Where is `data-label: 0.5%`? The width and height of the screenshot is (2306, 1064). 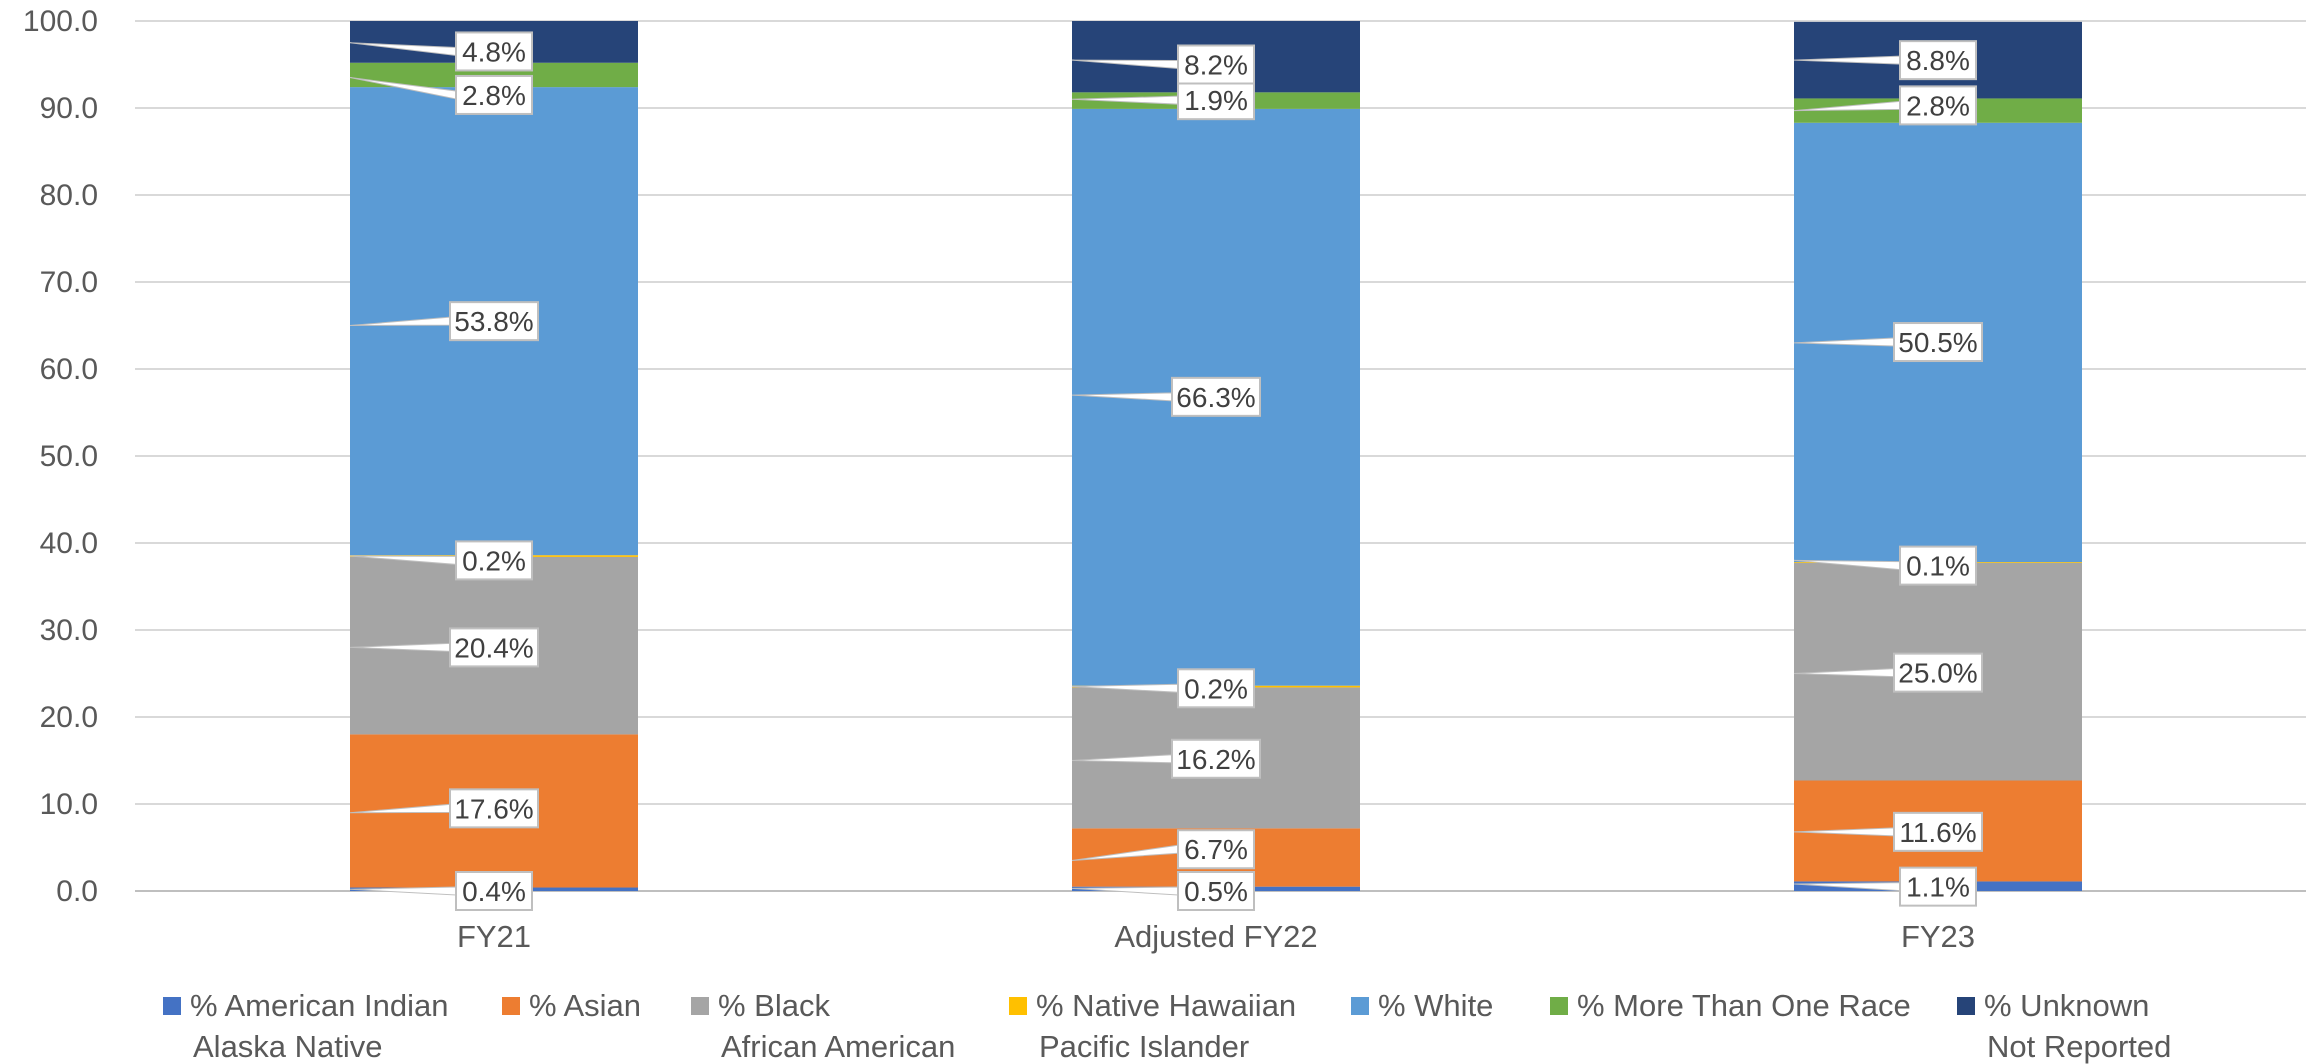
data-label: 0.5% is located at coordinates (1216, 891).